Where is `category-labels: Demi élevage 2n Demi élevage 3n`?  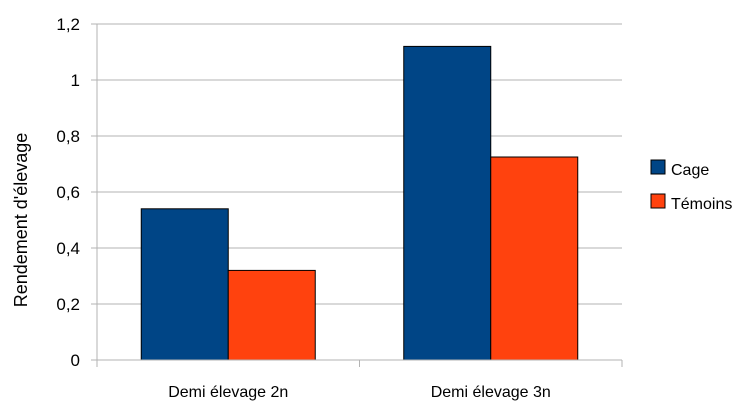 category-labels: Demi élevage 2n Demi élevage 3n is located at coordinates (359, 392).